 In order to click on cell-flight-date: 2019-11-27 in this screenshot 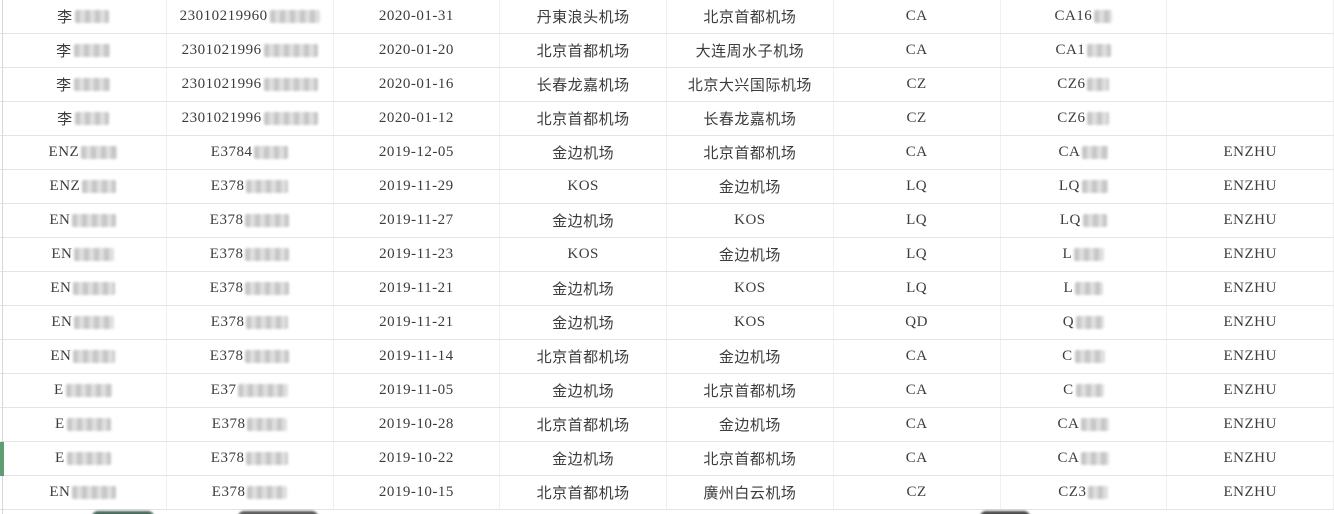, I will do `click(417, 220)`.